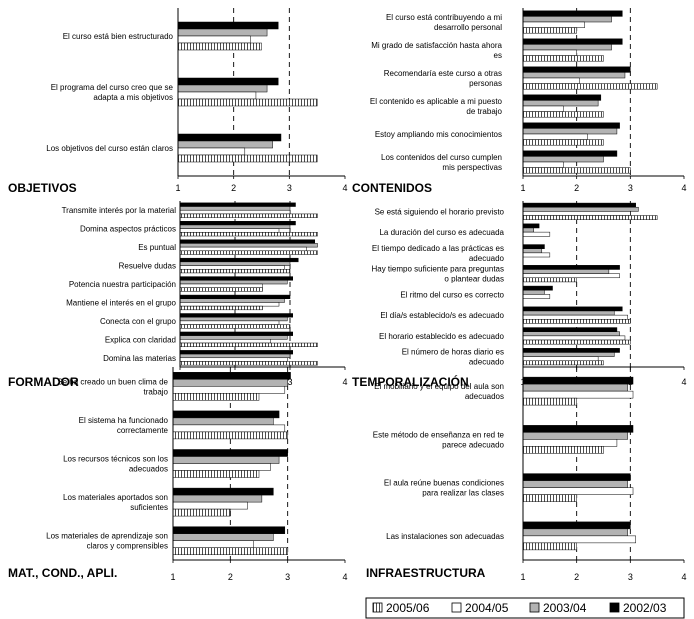 This screenshot has width=694, height=619. What do you see at coordinates (138, 321) in the screenshot?
I see `category-label: Conecta con el grupo` at bounding box center [138, 321].